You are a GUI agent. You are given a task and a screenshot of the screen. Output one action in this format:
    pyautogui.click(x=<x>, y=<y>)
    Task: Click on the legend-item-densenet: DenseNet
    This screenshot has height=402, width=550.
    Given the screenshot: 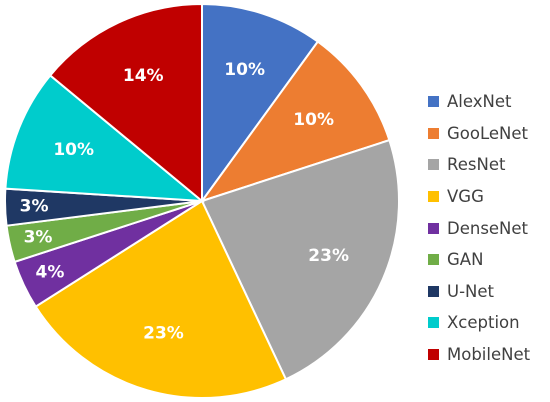 What is the action you would take?
    pyautogui.click(x=488, y=228)
    